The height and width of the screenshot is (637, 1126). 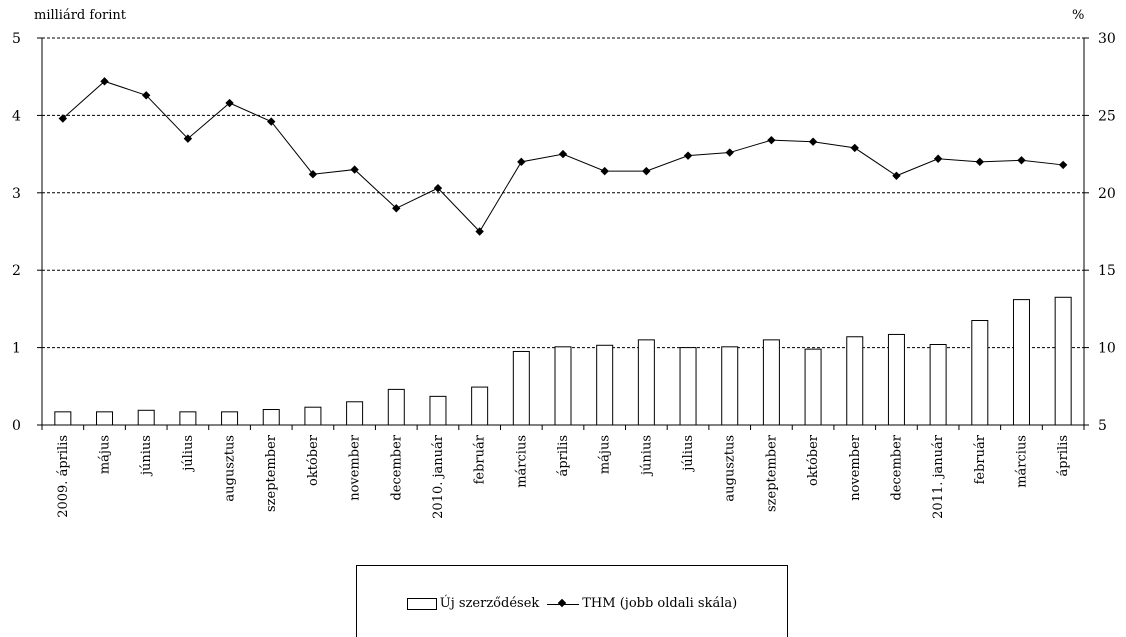 What do you see at coordinates (438, 476) in the screenshot?
I see `category-label-9: 2010. január` at bounding box center [438, 476].